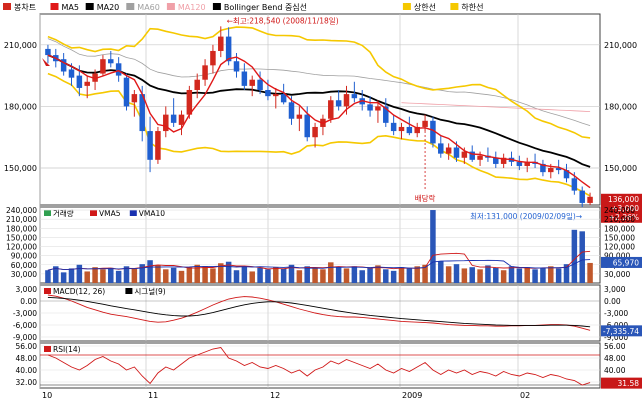 The image size is (642, 400). What do you see at coordinates (21, 247) in the screenshot?
I see `volume-axis-label-left: 120,000` at bounding box center [21, 247].